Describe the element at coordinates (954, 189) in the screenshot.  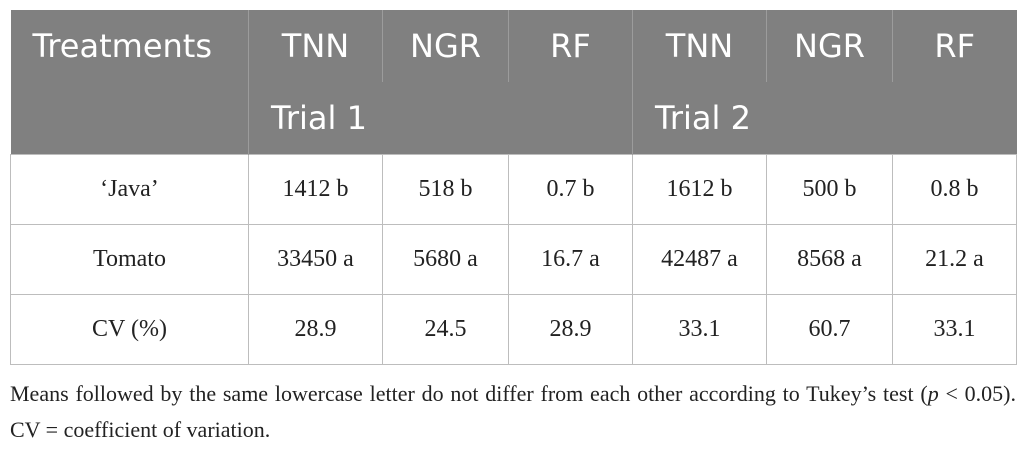
I see `cell: 0.8 b` at that location.